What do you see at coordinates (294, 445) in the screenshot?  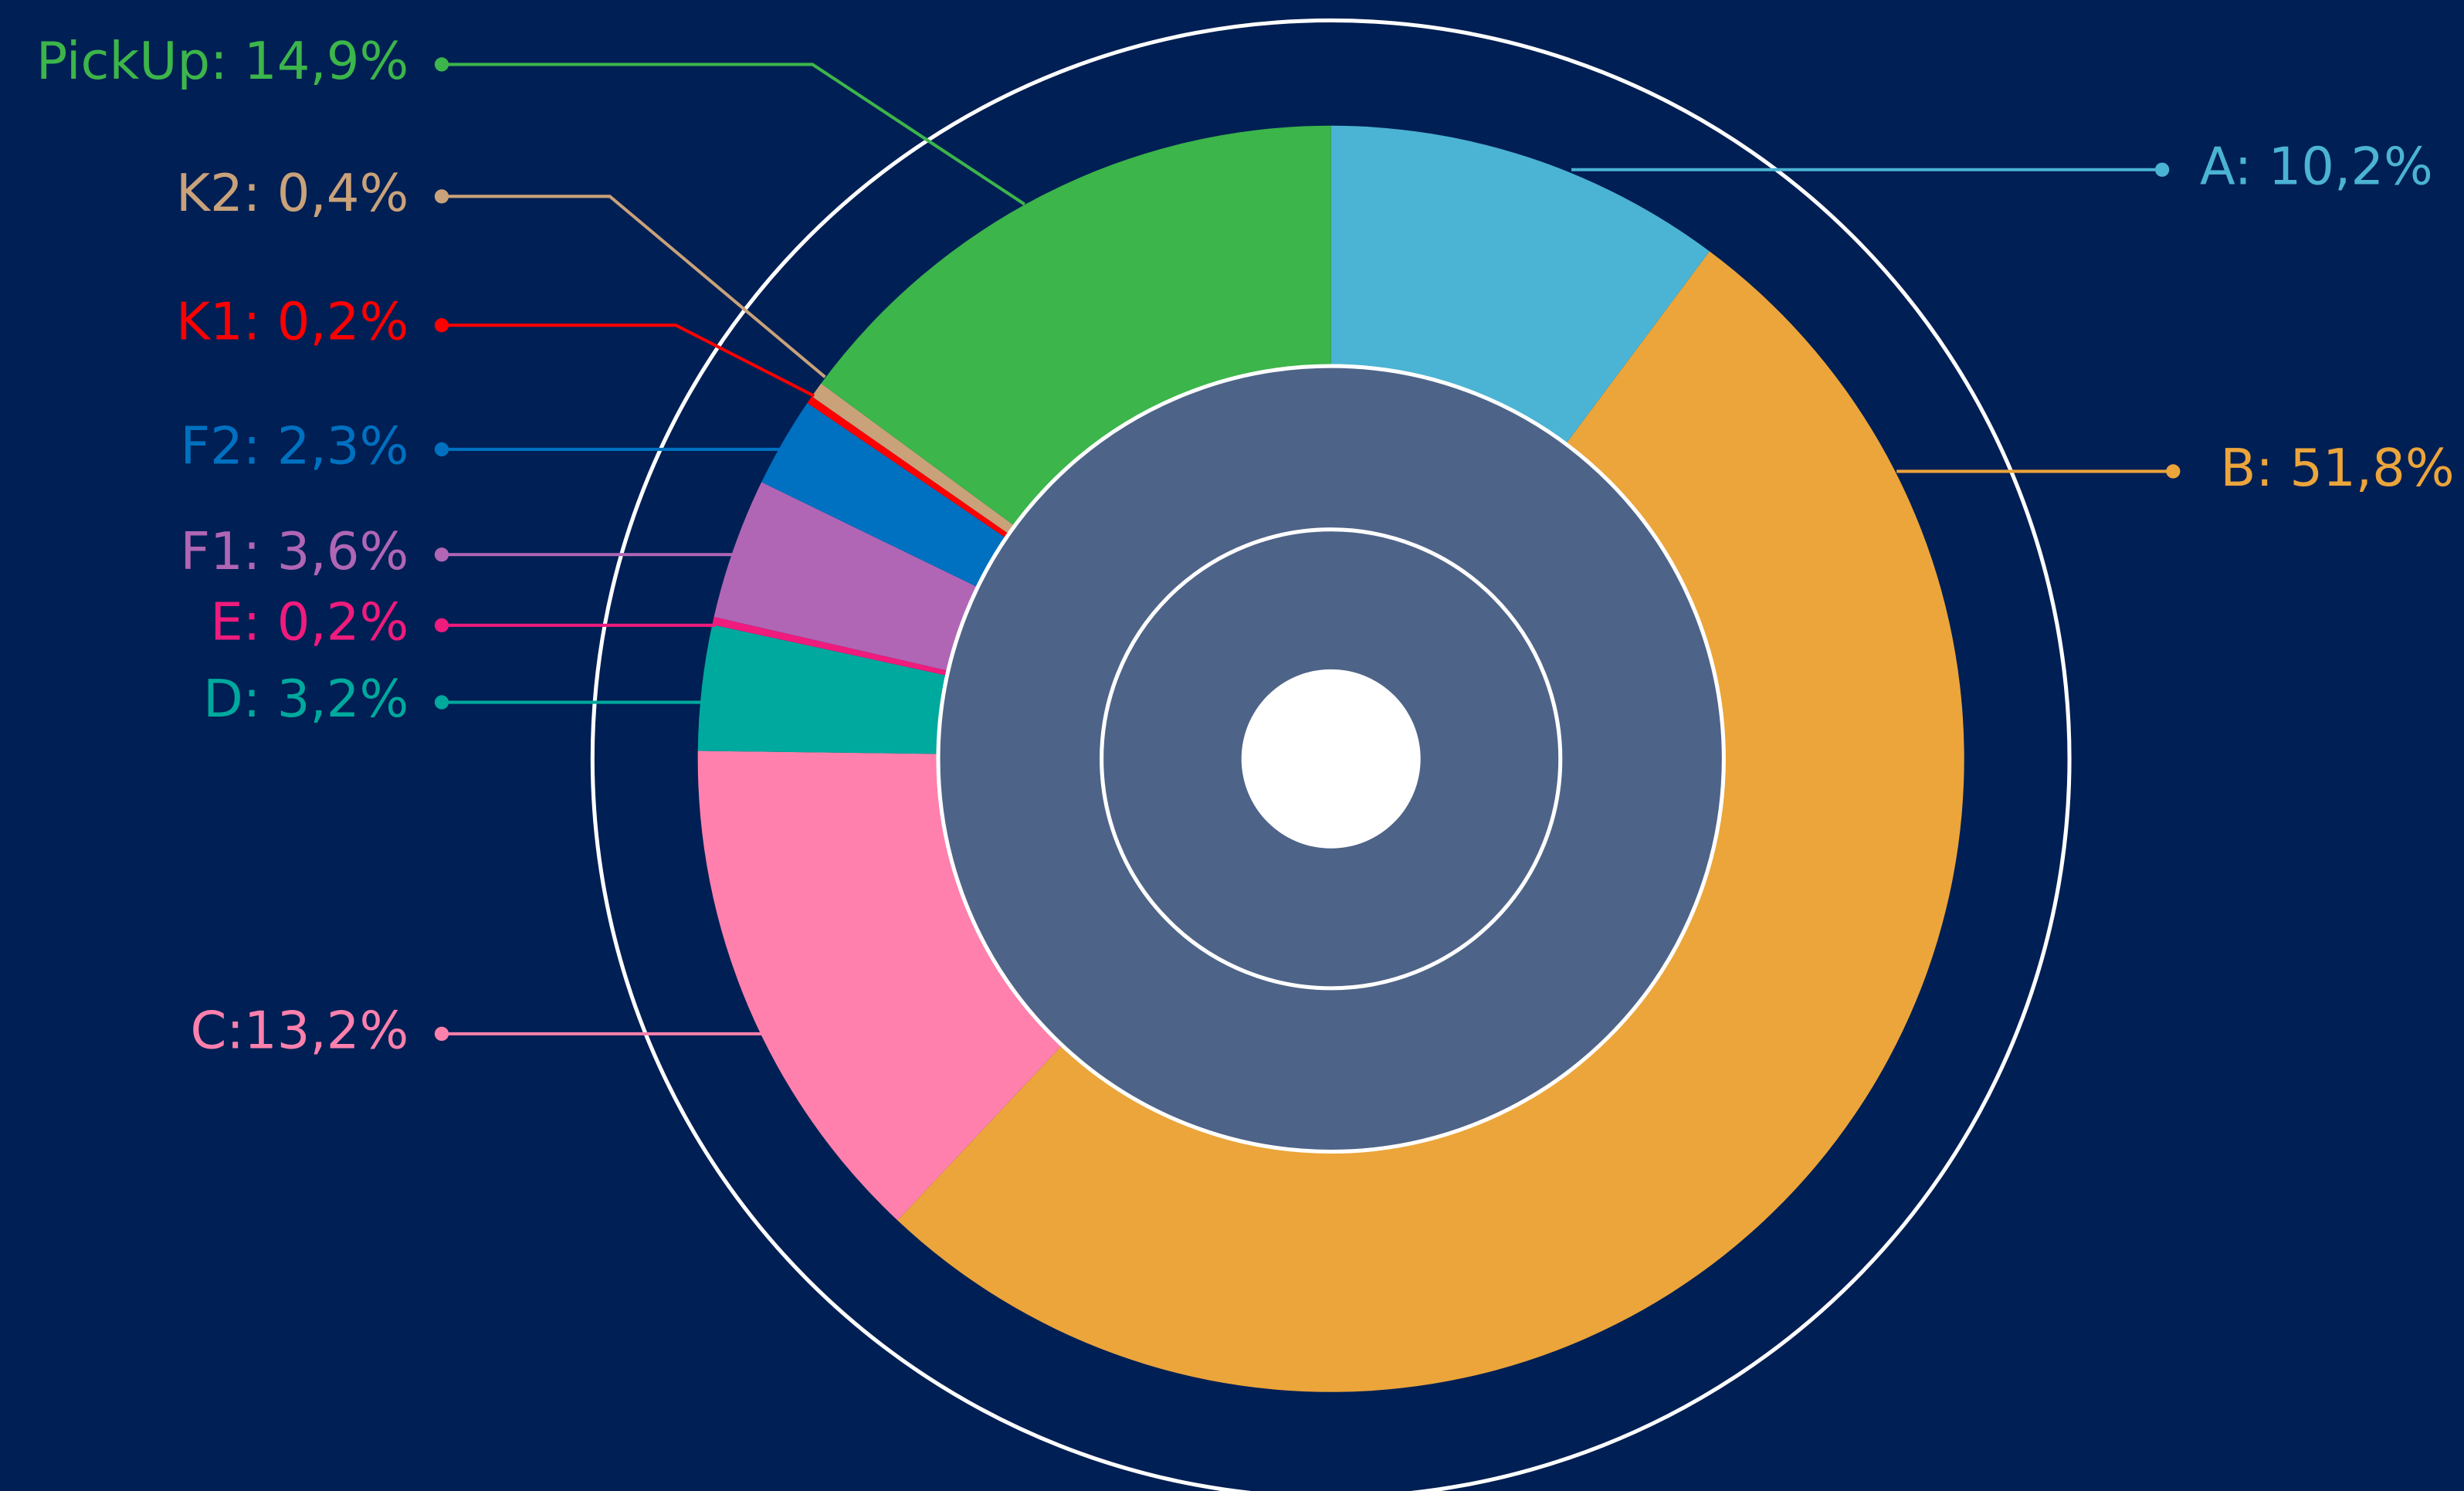 I see `slice-label: F2: 2,3%` at bounding box center [294, 445].